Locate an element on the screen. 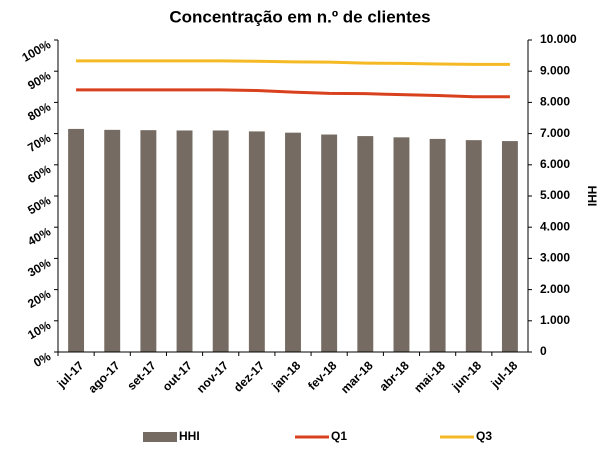  y2-tick-label: 2.000 is located at coordinates (555, 289).